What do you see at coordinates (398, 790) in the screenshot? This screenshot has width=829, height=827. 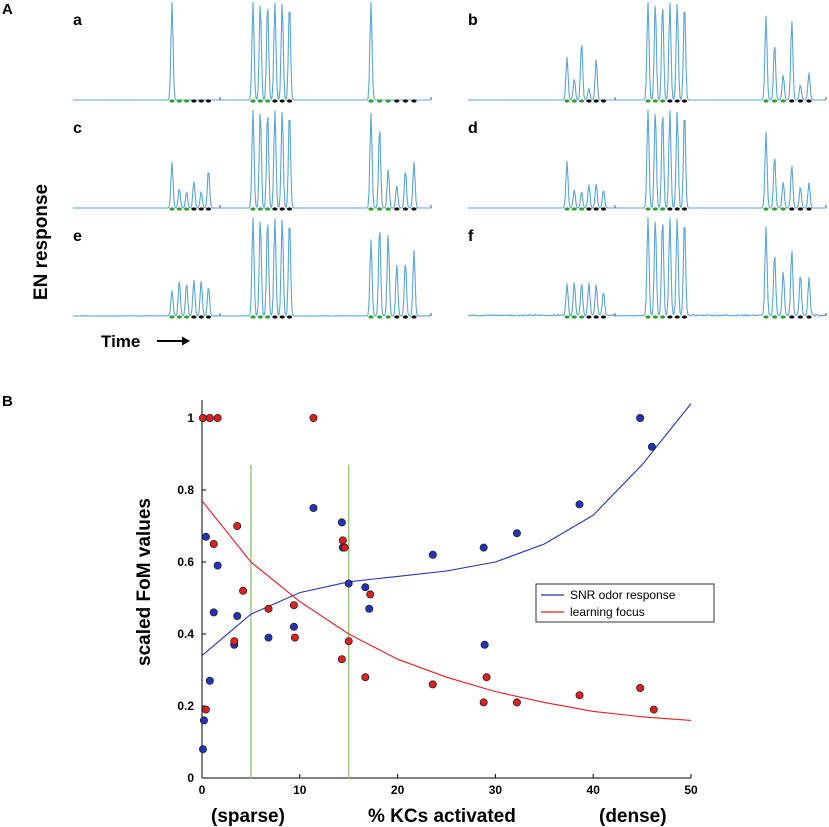 I see `x-tick-label: 20` at bounding box center [398, 790].